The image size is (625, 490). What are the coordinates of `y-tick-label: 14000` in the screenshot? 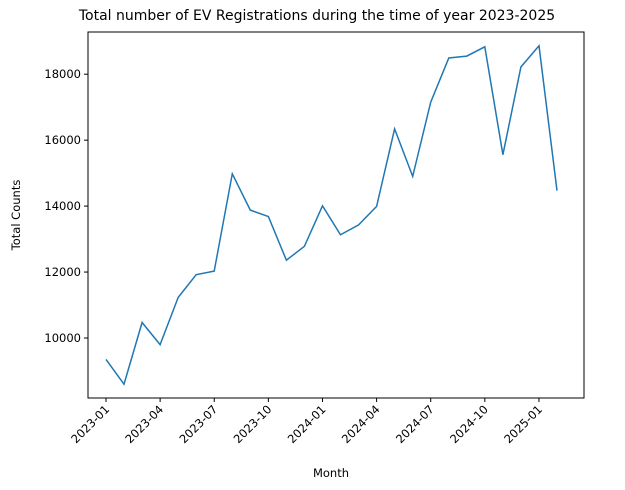 It's located at (62, 206).